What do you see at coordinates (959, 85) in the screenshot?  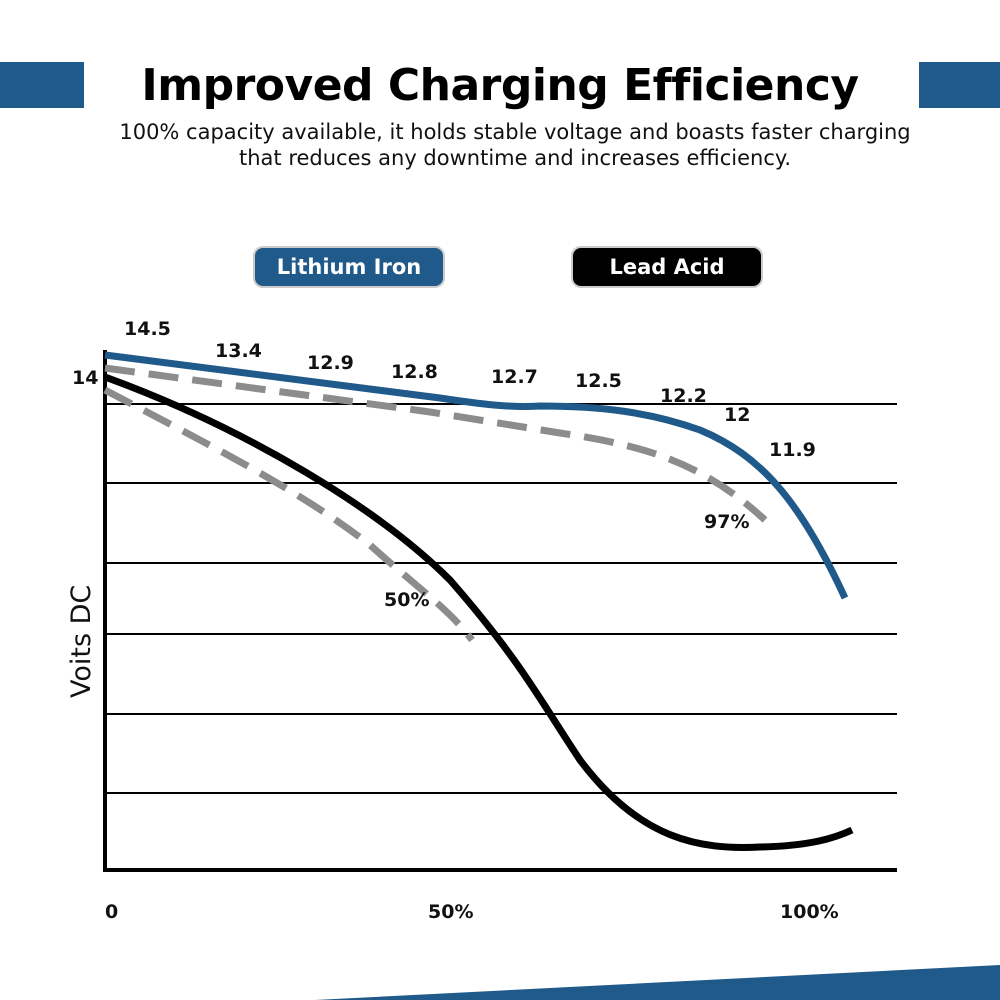 I see `right-accent-block` at bounding box center [959, 85].